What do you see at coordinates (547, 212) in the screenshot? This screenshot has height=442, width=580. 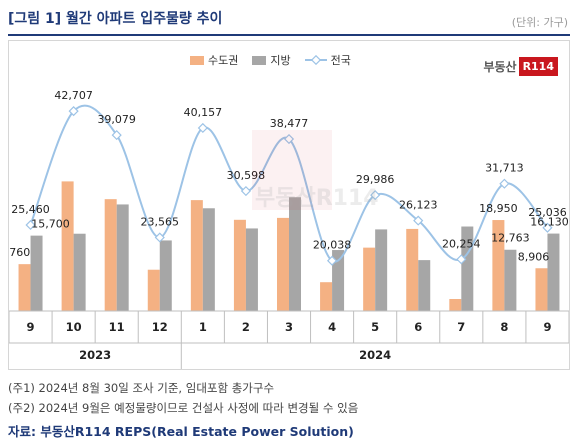 I see `line-data-label: 25,036` at bounding box center [547, 212].